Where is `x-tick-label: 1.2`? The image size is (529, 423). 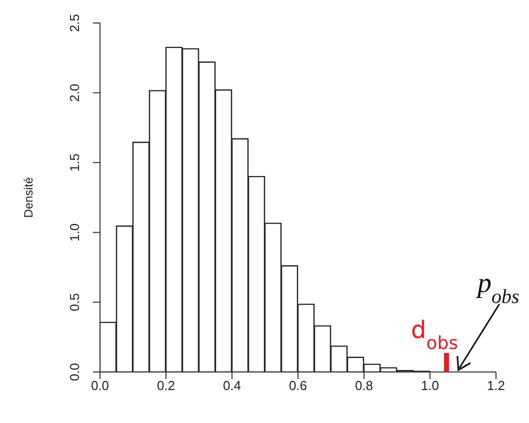
x-tick-label: 1.2 is located at coordinates (496, 386).